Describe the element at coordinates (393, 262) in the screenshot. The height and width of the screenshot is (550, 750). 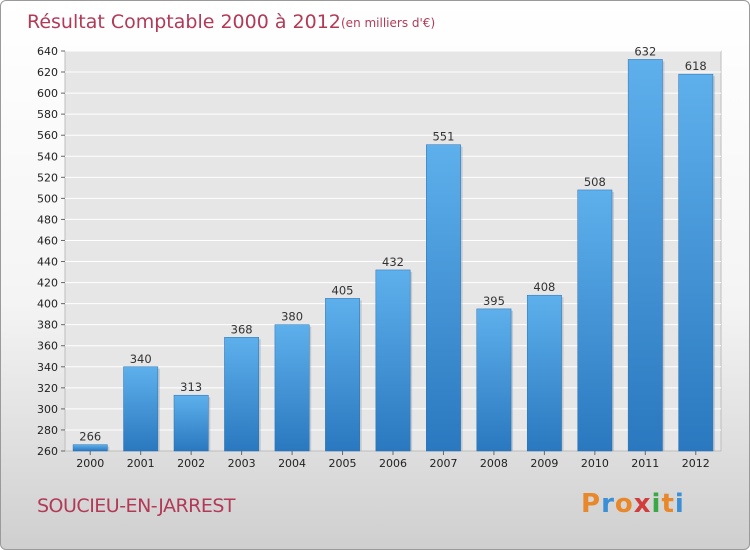
I see `data-label-2006: 432` at that location.